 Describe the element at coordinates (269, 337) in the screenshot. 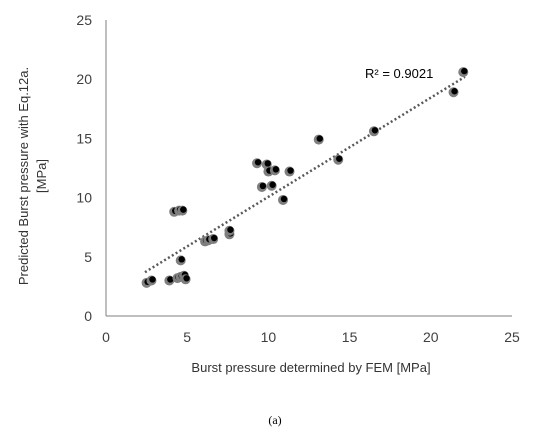

I see `x-tick-label: 10` at that location.